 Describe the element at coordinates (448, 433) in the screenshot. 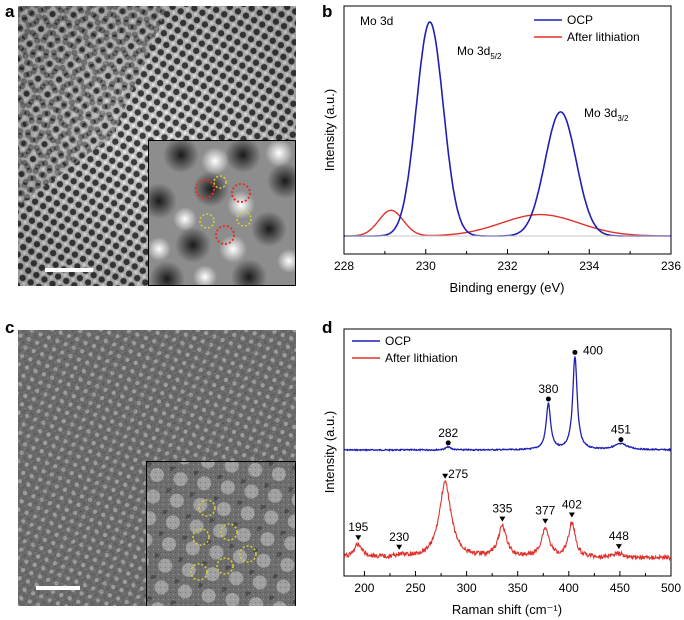

I see `raman-peak-label-ocp: 282` at that location.